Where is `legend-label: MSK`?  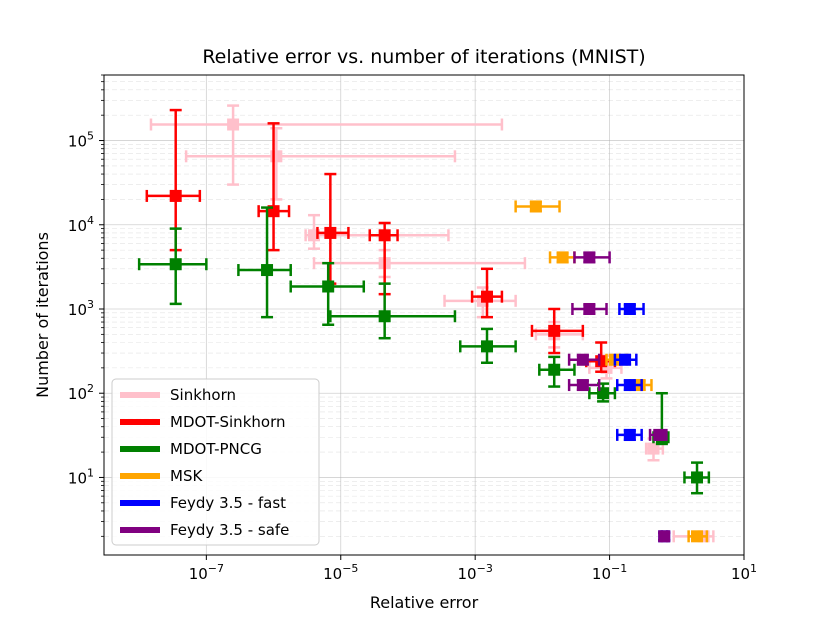 legend-label: MSK is located at coordinates (186, 476).